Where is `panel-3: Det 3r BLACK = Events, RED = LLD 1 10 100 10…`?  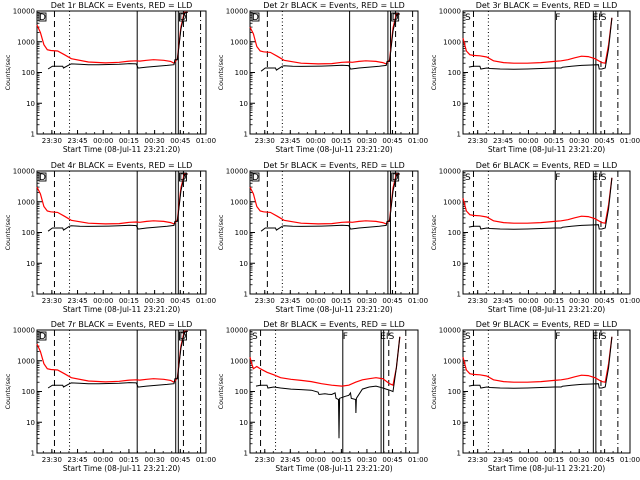 panel-3: Det 3r BLACK = Events, RED = LLD 1 10 100 10… is located at coordinates (535, 77).